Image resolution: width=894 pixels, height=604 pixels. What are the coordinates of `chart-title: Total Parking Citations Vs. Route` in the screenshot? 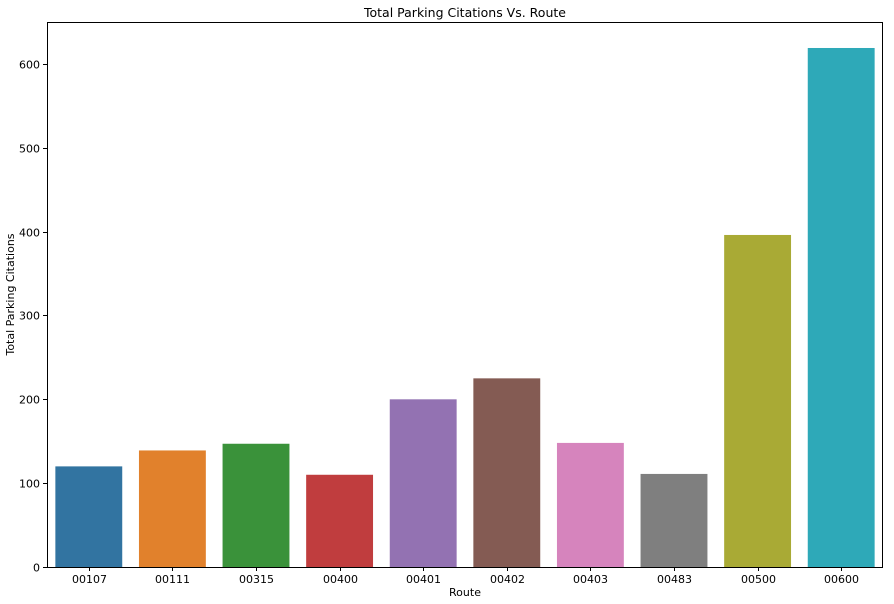 It's located at (464, 12).